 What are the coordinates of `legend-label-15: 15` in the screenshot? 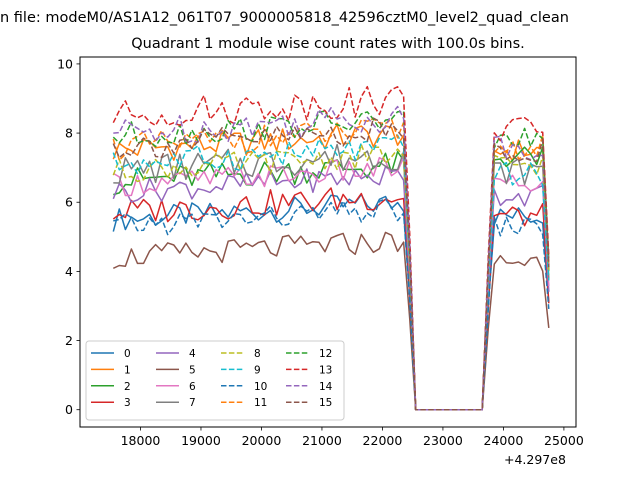 It's located at (325, 403).